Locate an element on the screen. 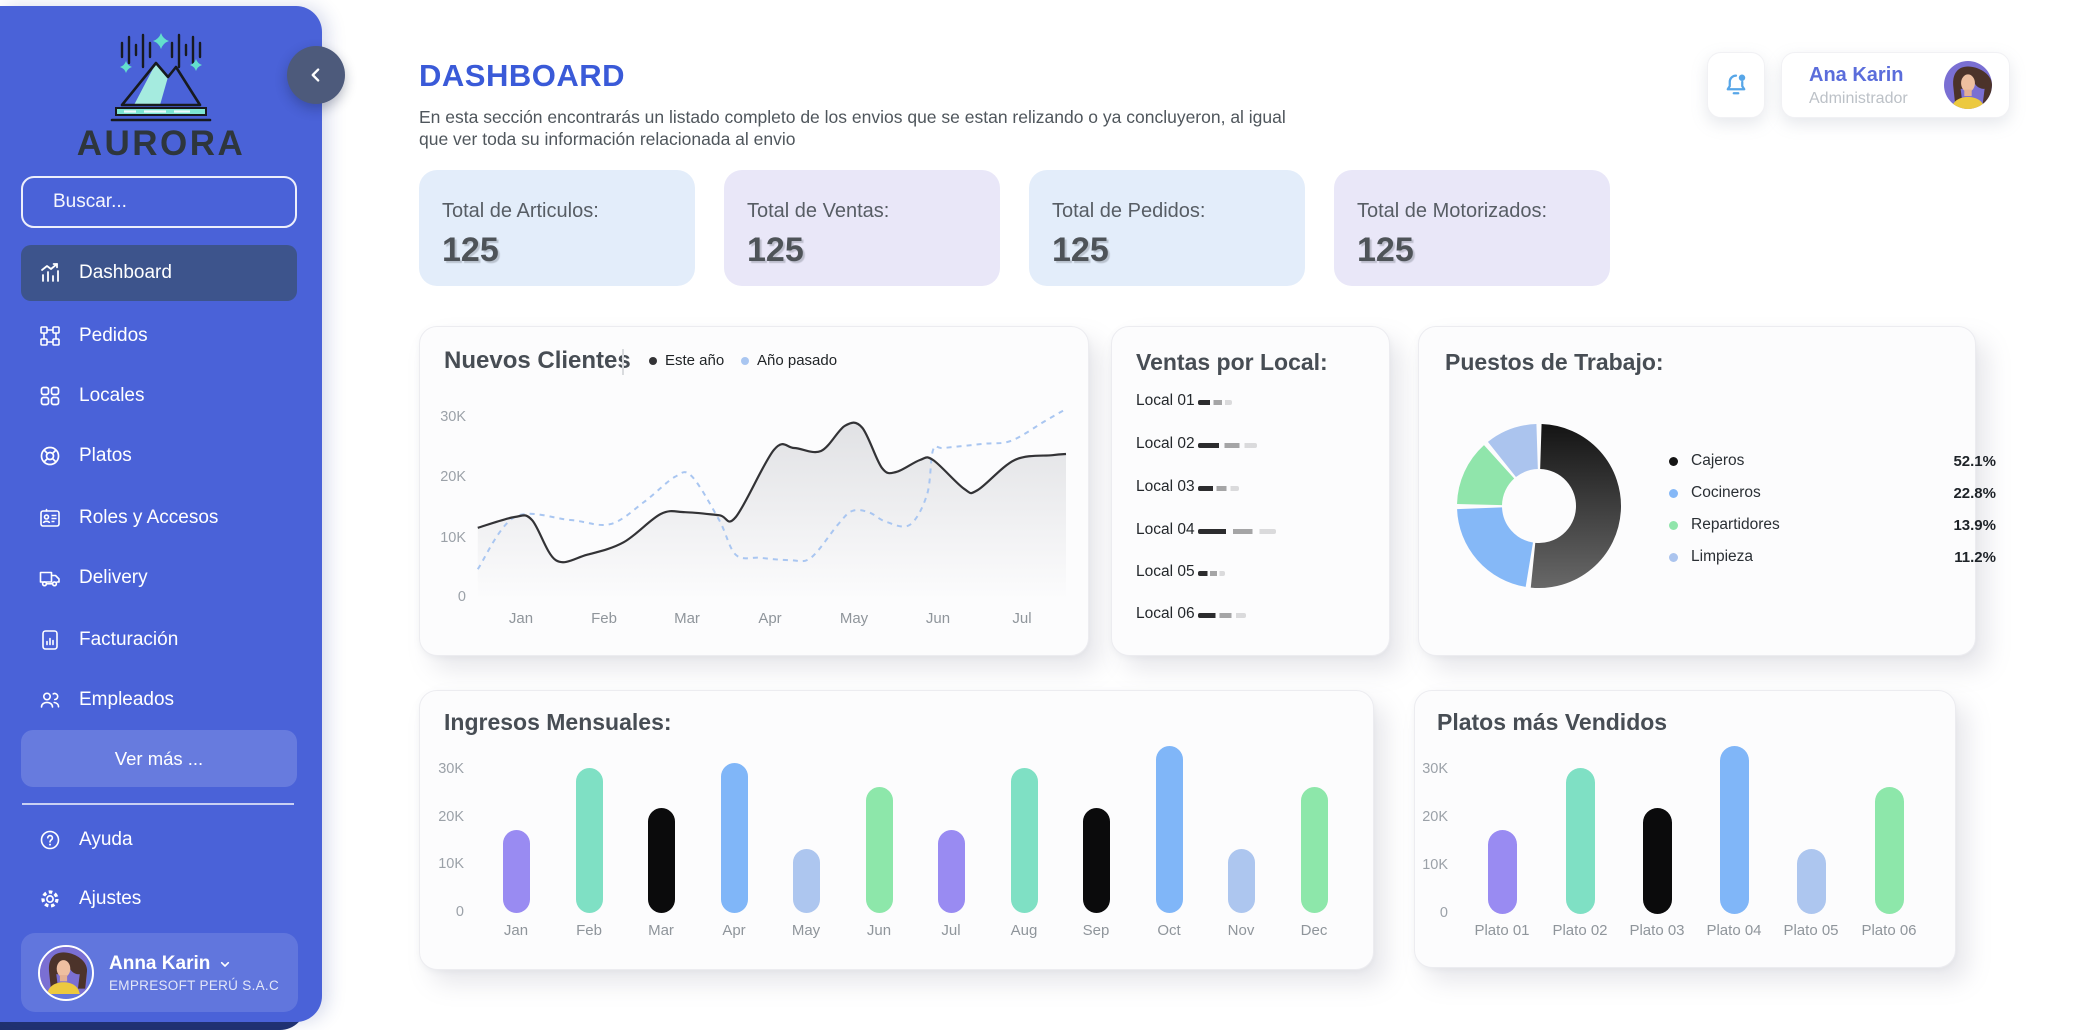 The image size is (2084, 1030). donut-slice-Cajeros is located at coordinates (1575, 506).